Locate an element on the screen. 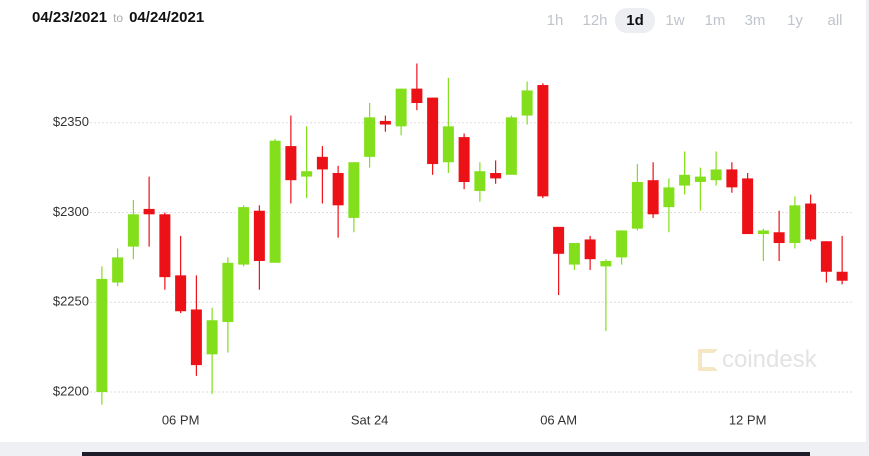 Image resolution: width=869 pixels, height=456 pixels. range-button: 1d is located at coordinates (635, 20).